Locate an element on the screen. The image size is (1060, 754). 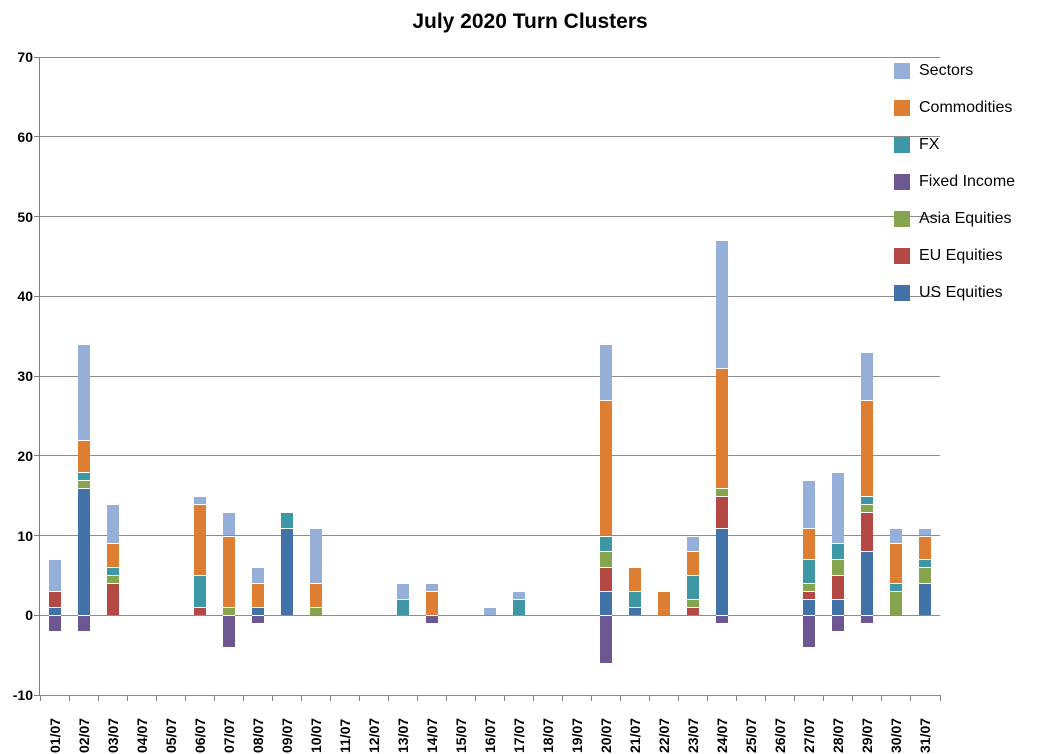
legend-item-fx: FX is located at coordinates (954, 144).